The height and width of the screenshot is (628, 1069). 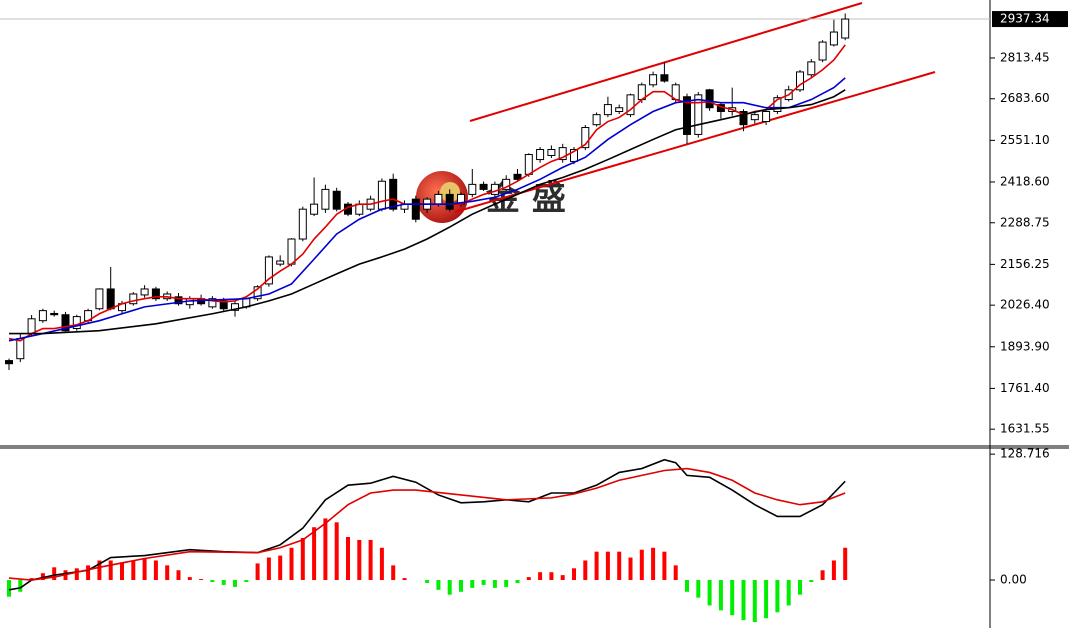 I want to click on indicator-line, so click(x=427, y=524).